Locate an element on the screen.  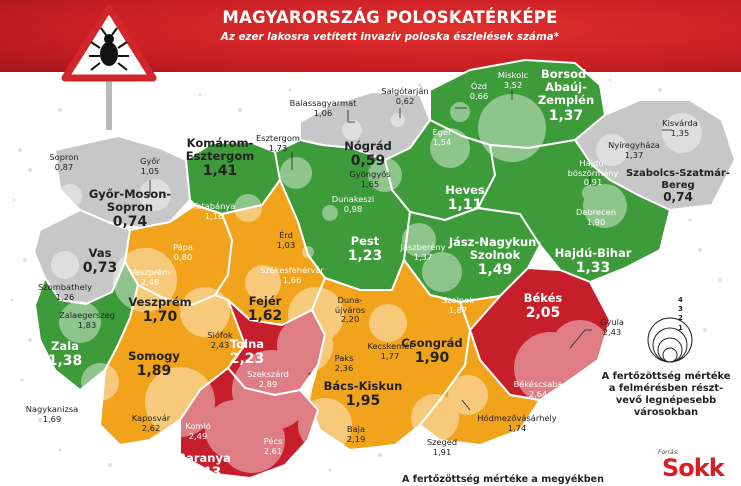
city-sopron: Sopron 0,87 is located at coordinates (64, 162).